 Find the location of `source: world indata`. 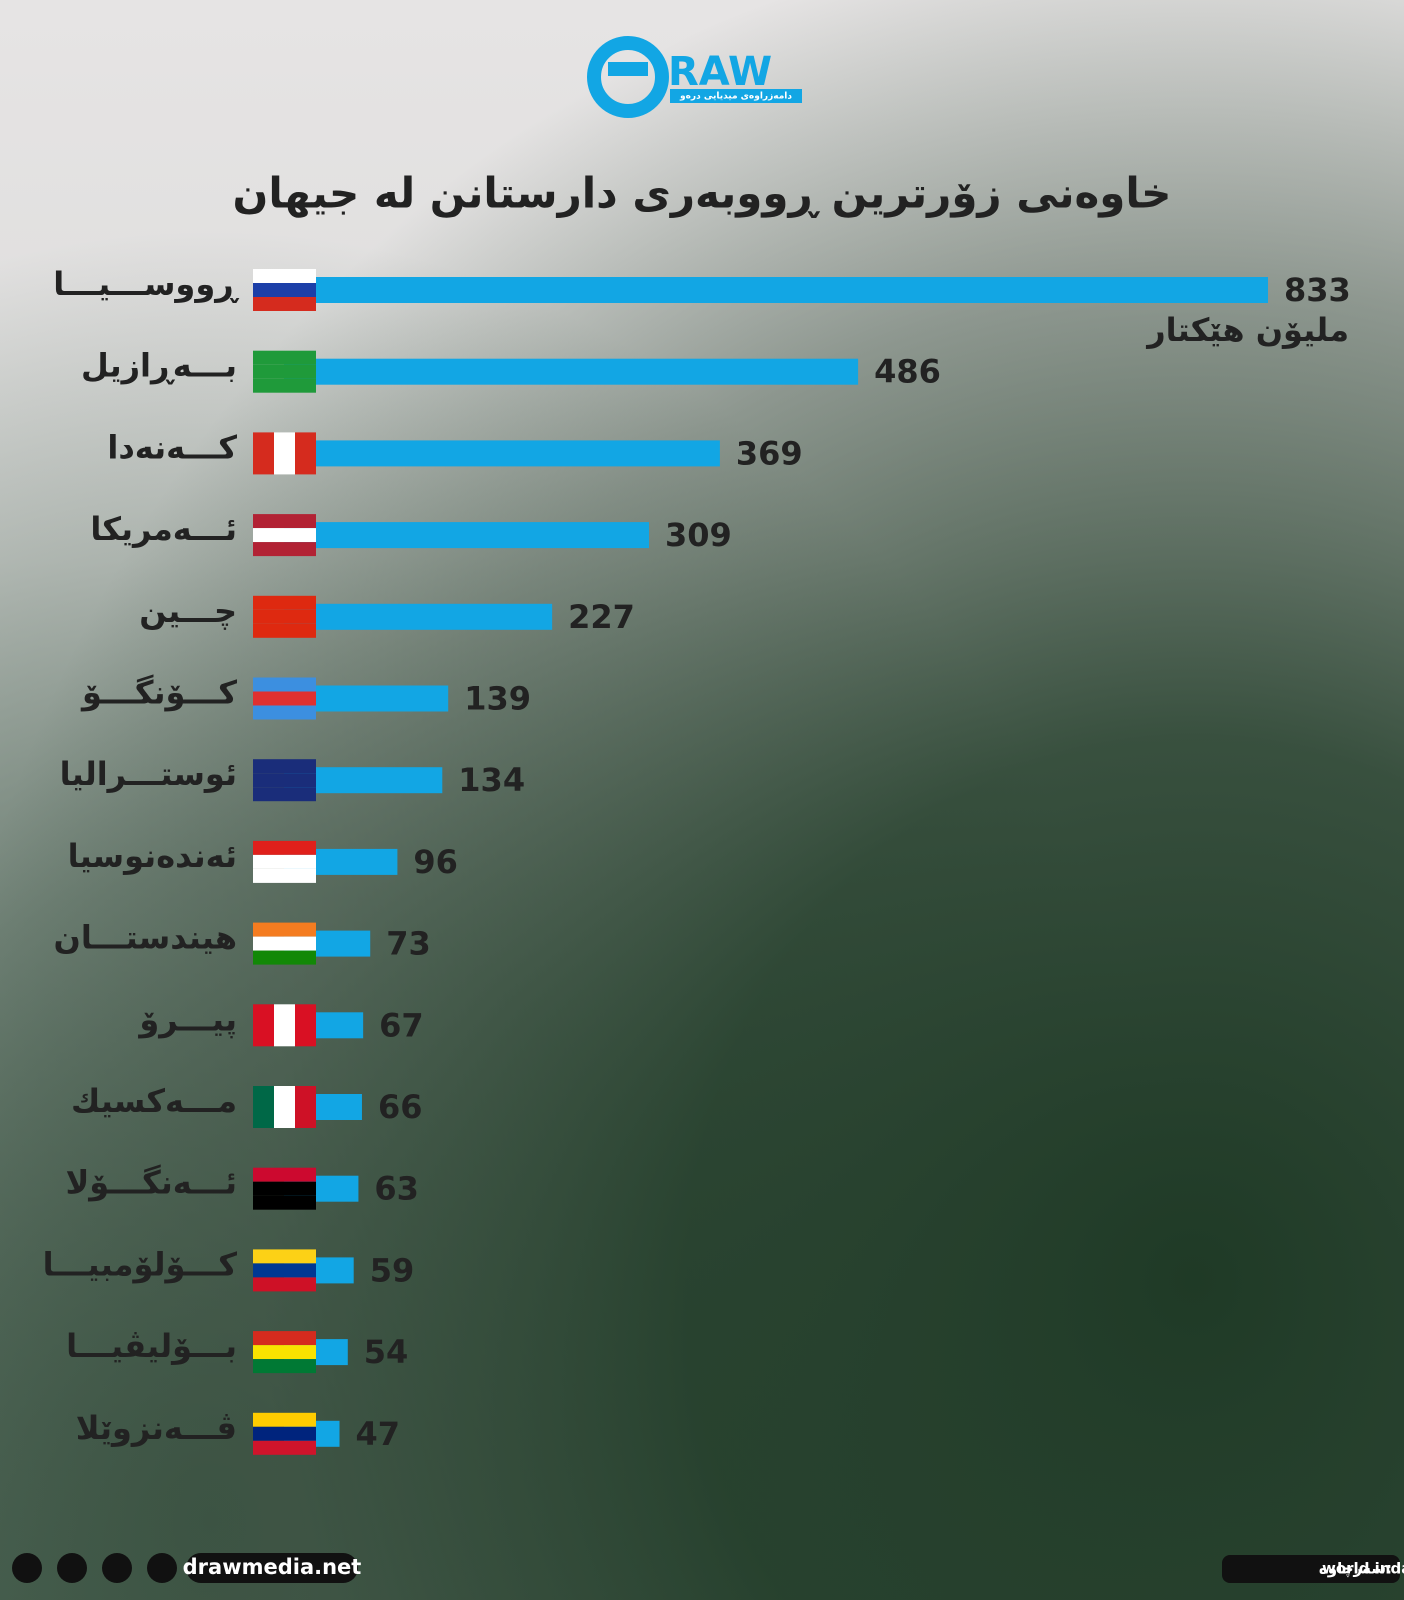

source: world indata is located at coordinates (1363, 1569).